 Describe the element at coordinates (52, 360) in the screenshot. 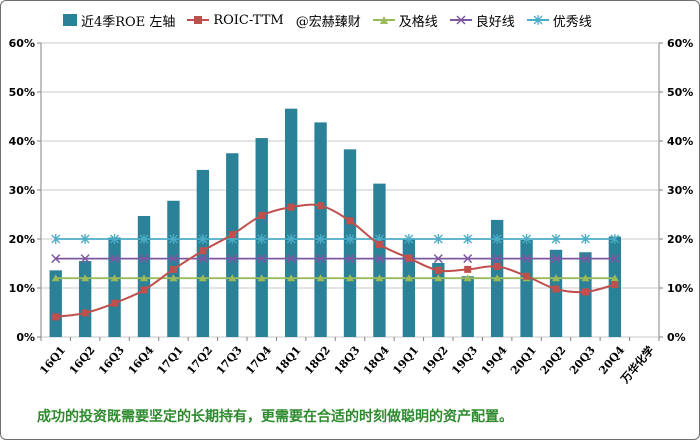

I see `x-tick-label: 16Q1` at that location.